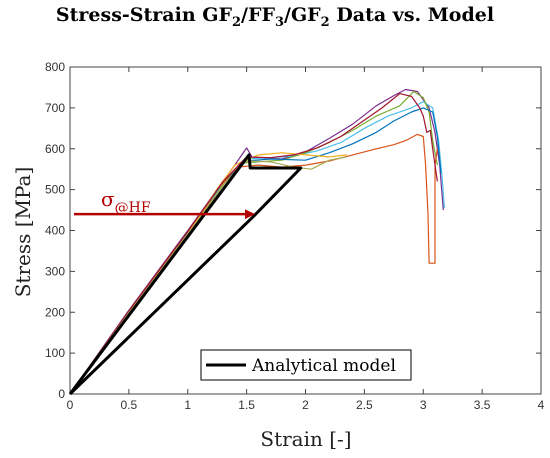 This screenshot has height=458, width=550. What do you see at coordinates (55, 149) in the screenshot?
I see `y-tick-label: 600` at bounding box center [55, 149].